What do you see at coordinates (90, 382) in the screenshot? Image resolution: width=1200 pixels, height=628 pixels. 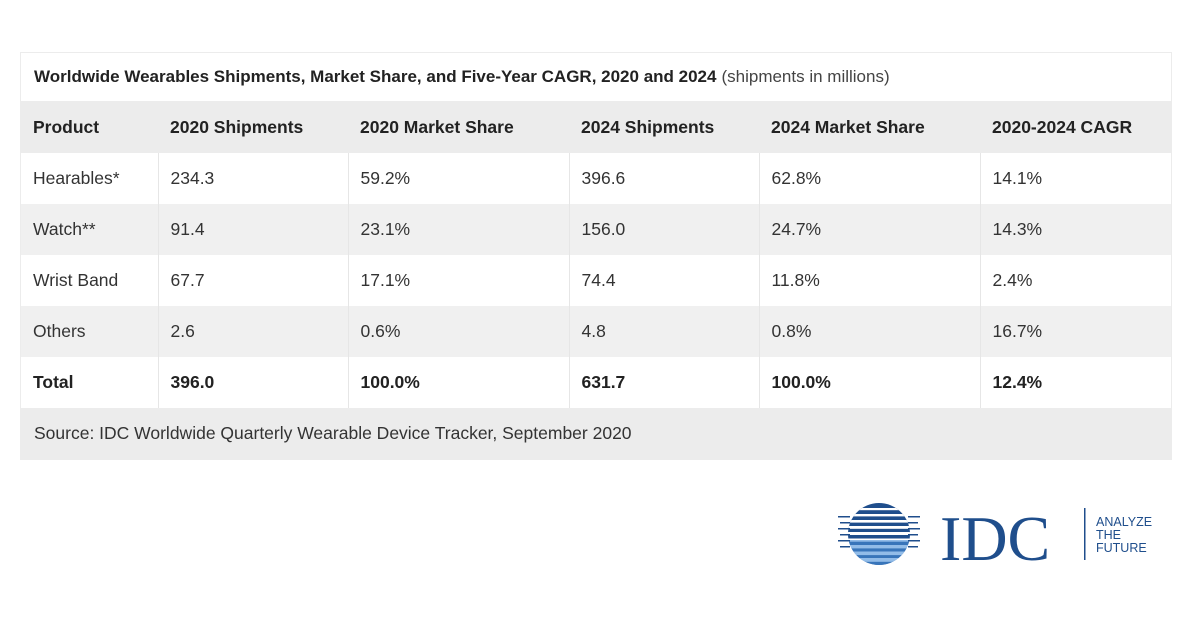 I see `table-cell: Total` at bounding box center [90, 382].